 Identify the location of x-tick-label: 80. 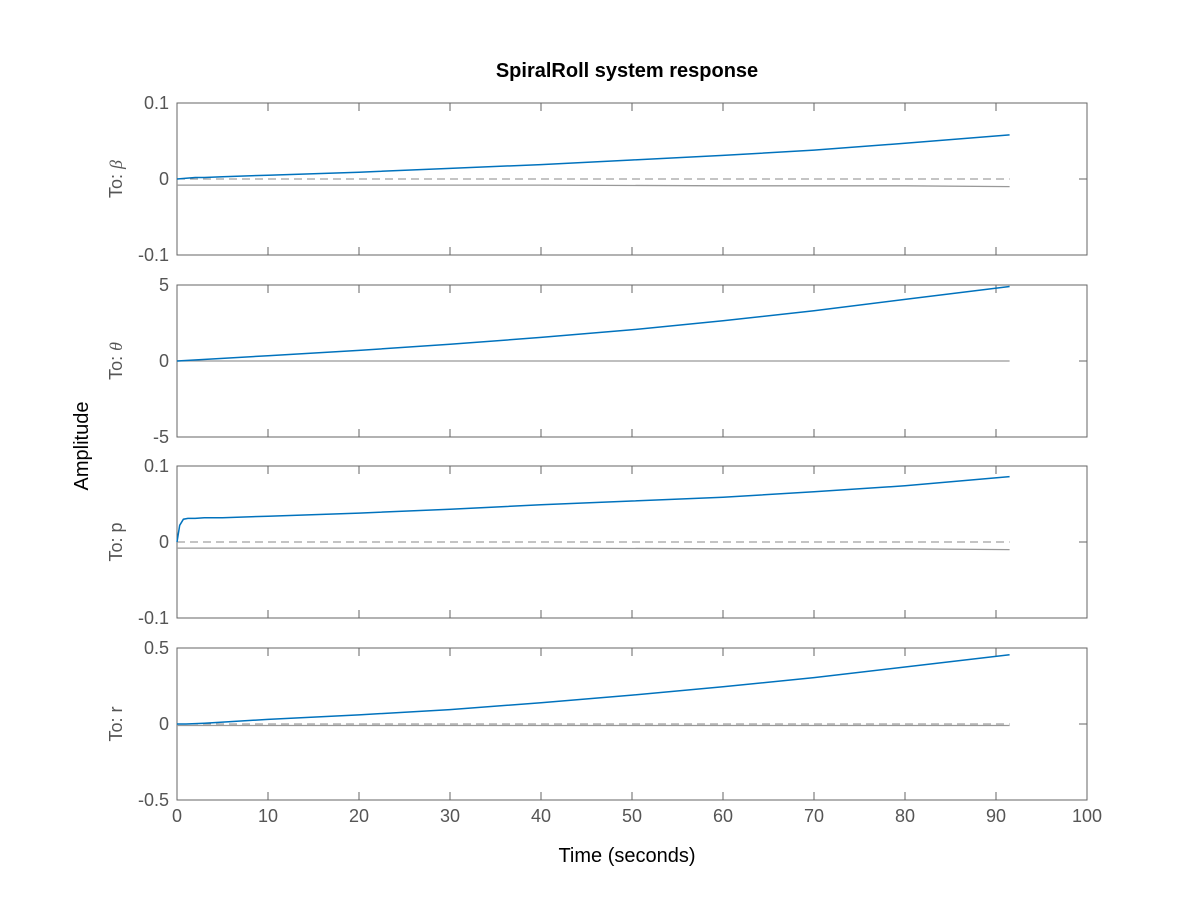
(905, 816).